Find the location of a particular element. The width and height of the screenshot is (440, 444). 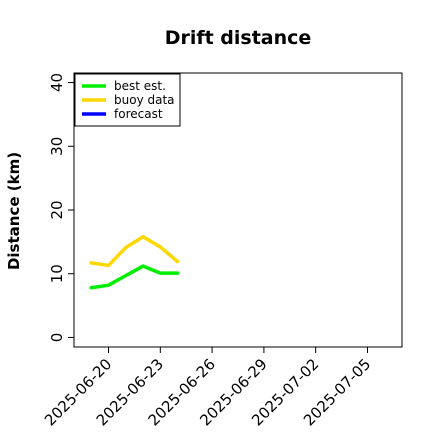

legend-label: best est. is located at coordinates (140, 86).